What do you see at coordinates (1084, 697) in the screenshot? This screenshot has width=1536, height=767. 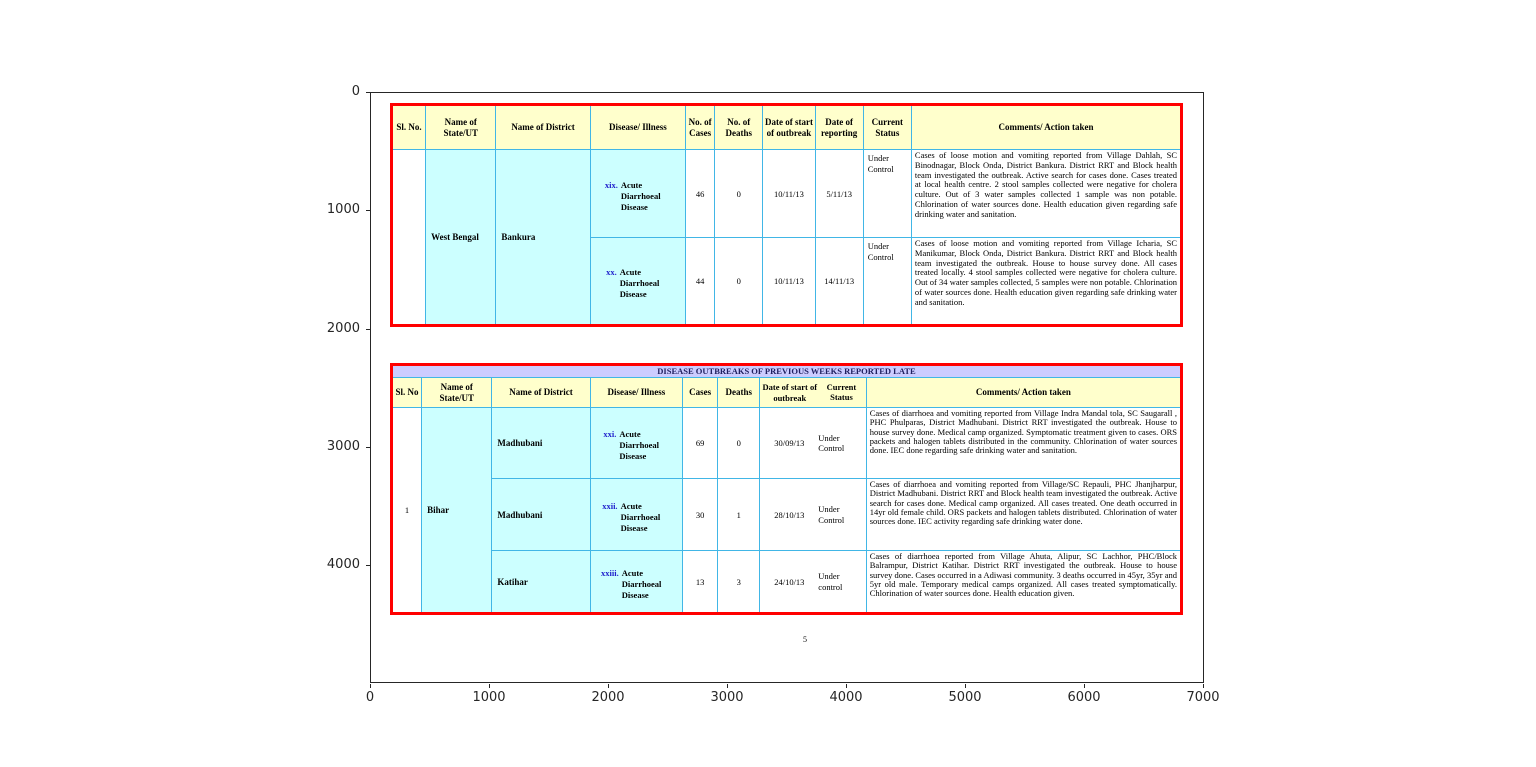 I see `x-tick-label: 6000` at bounding box center [1084, 697].